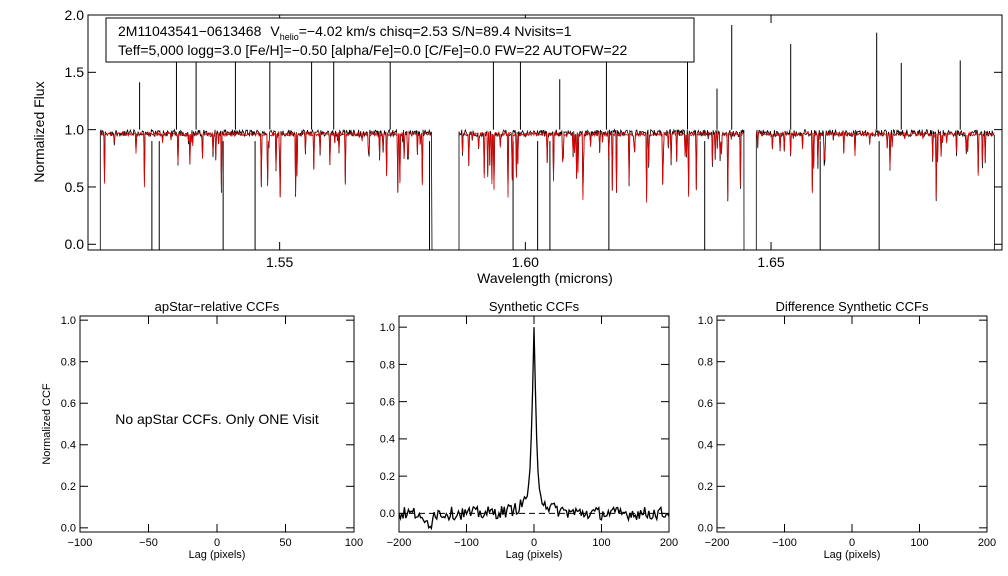  Describe the element at coordinates (387, 514) in the screenshot. I see `synthetic-ccf-ytick-label: 0.0` at that location.